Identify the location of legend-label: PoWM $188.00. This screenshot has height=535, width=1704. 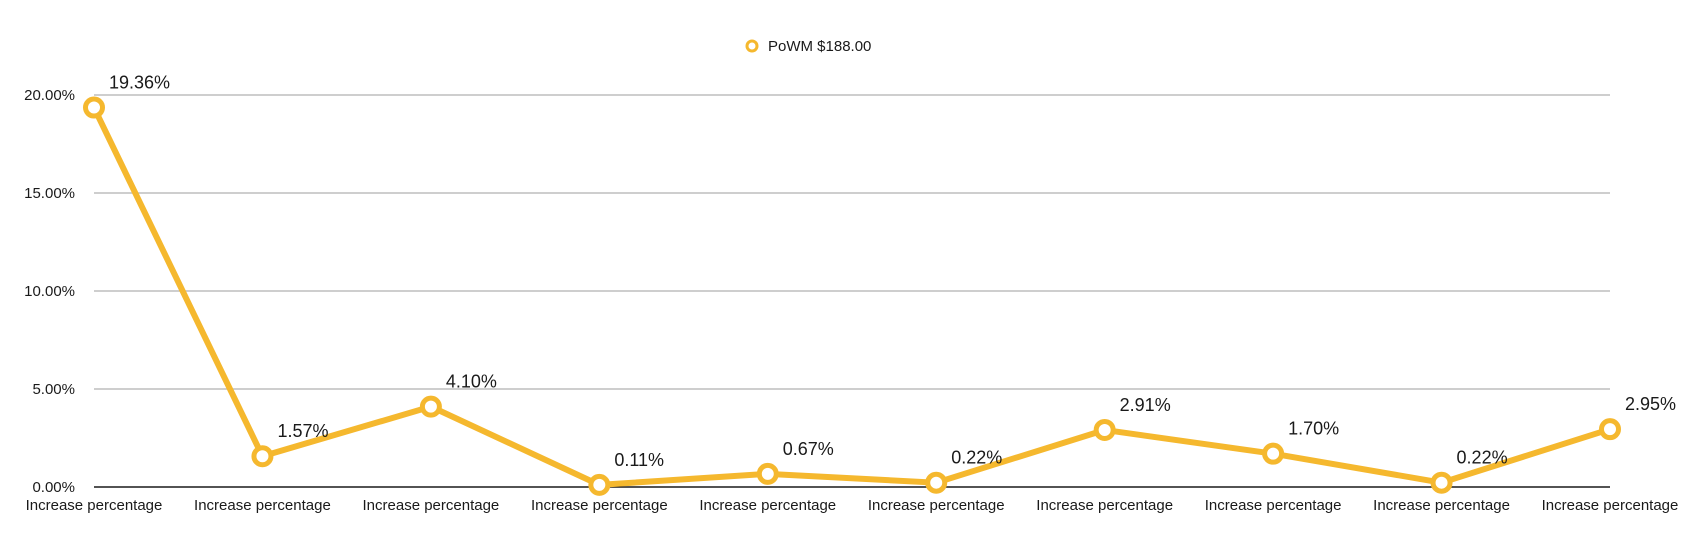
(819, 46).